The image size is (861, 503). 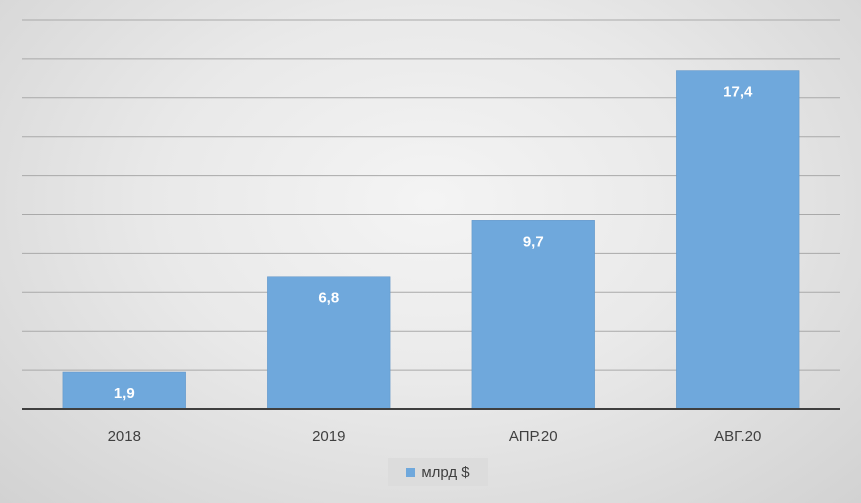 I want to click on x-tick-label-3: АВГ.20, so click(x=737, y=436).